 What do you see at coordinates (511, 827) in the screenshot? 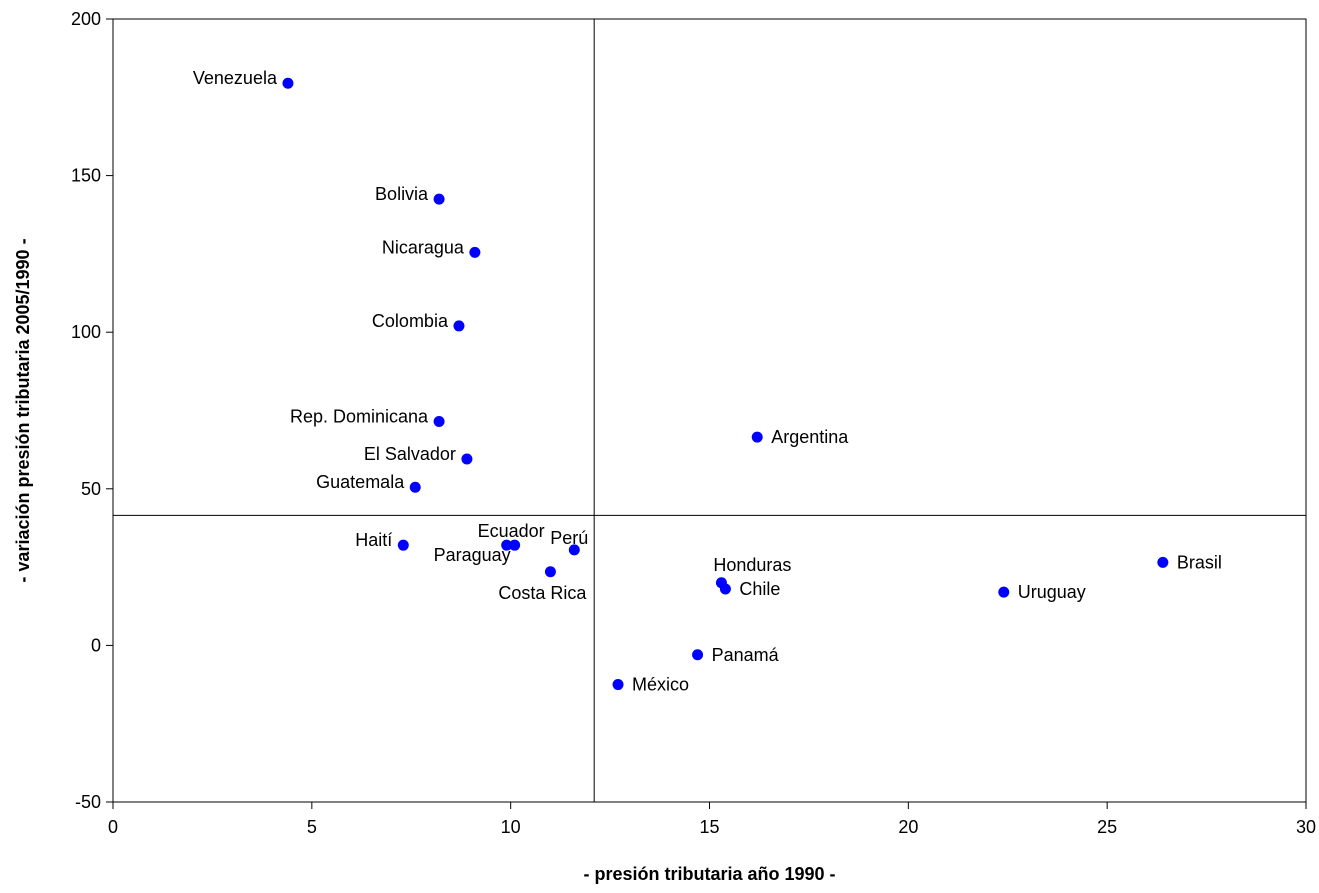
I see `x-tick-label: 10` at bounding box center [511, 827].